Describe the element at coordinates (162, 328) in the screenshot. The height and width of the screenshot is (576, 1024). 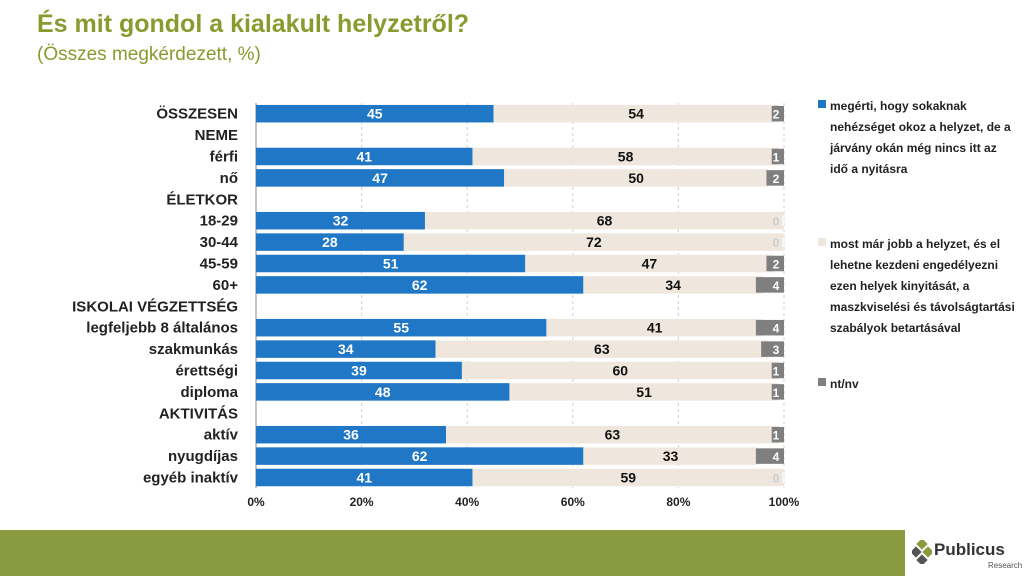
I see `category-label: legfeljebb 8 általános` at that location.